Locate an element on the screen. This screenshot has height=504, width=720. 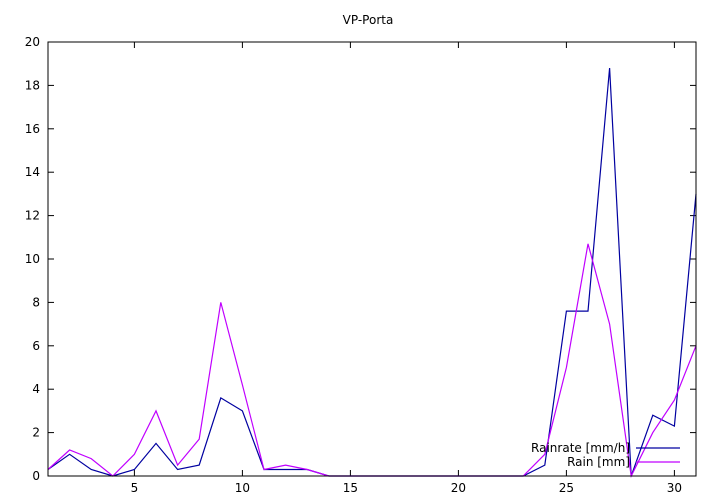
y-tick-label: 4 is located at coordinates (36, 389).